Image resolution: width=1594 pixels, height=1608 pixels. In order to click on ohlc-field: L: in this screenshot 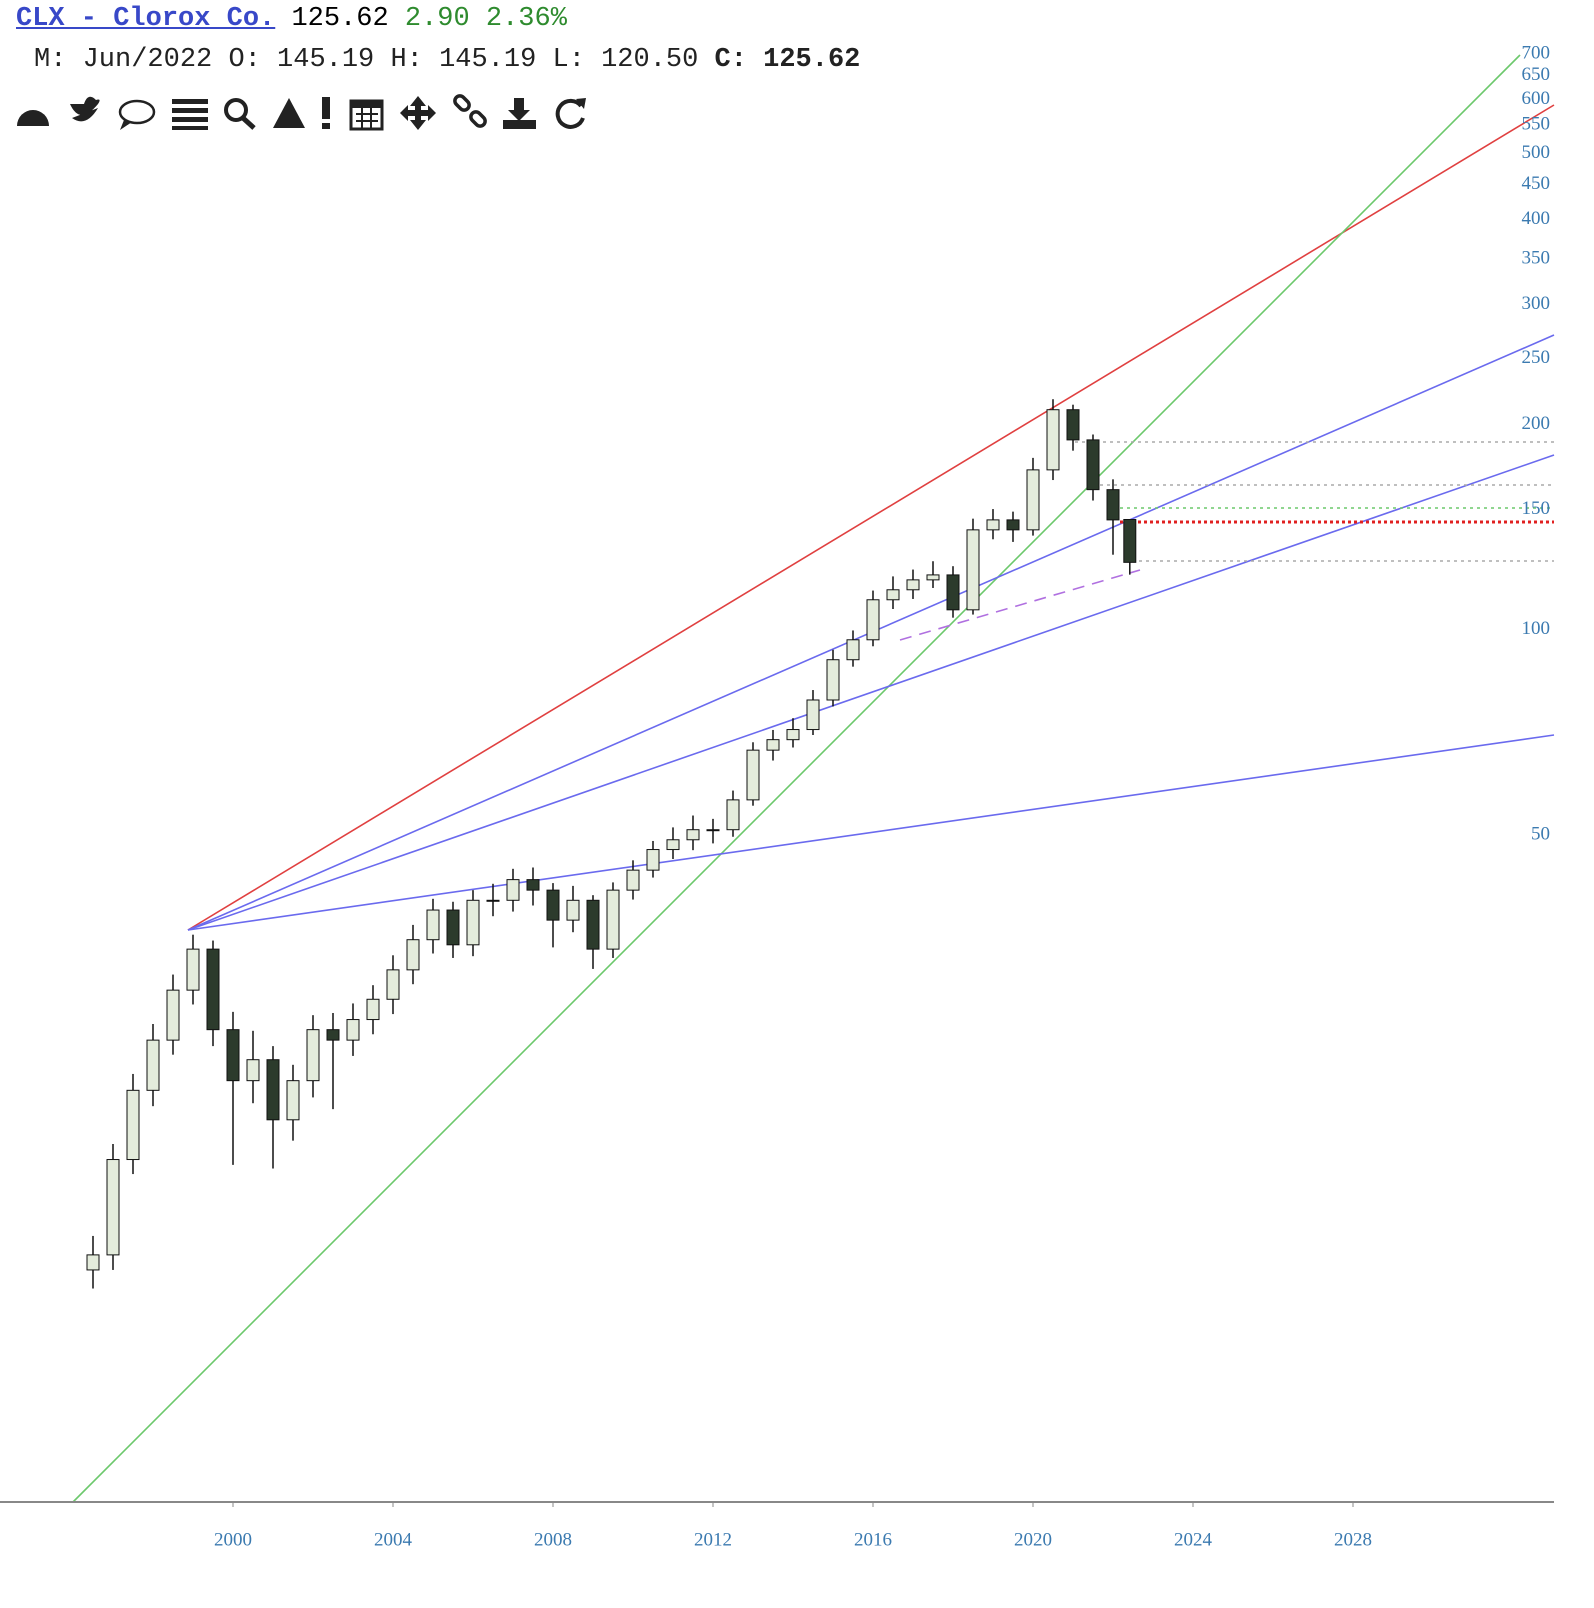, I will do `click(568, 60)`.